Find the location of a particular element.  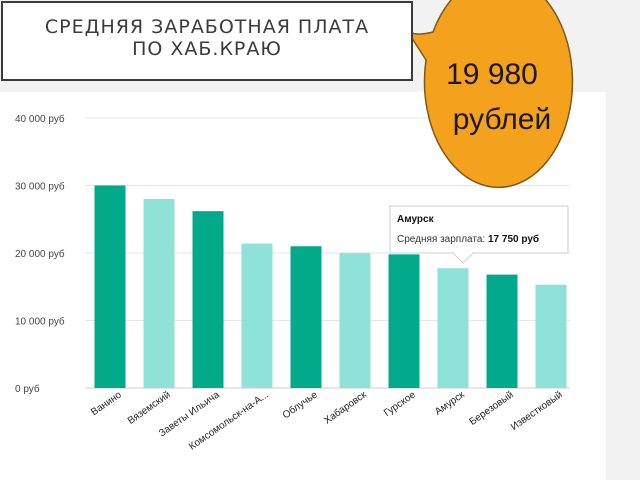

x-category-label: Известковый is located at coordinates (537, 411).